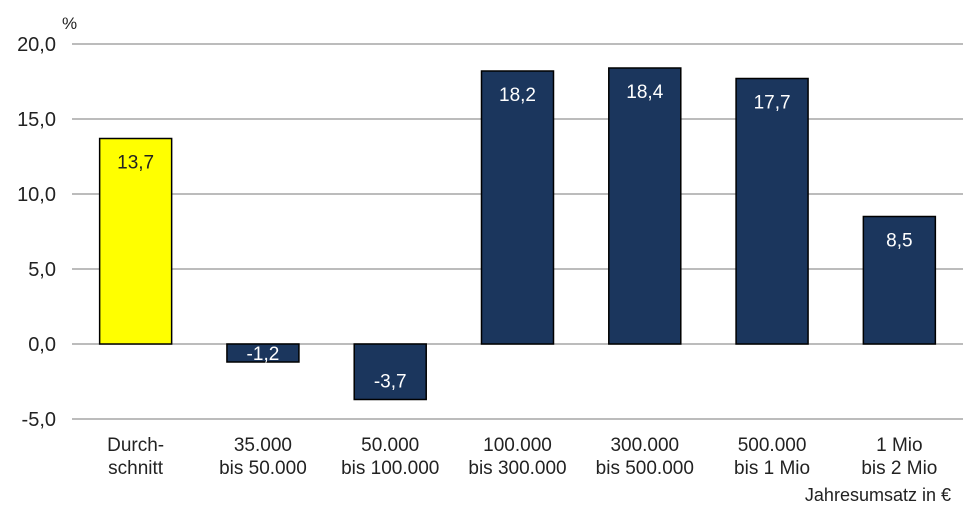 This screenshot has height=515, width=965. What do you see at coordinates (517, 445) in the screenshot?
I see `x-tick-label: 100.000` at bounding box center [517, 445].